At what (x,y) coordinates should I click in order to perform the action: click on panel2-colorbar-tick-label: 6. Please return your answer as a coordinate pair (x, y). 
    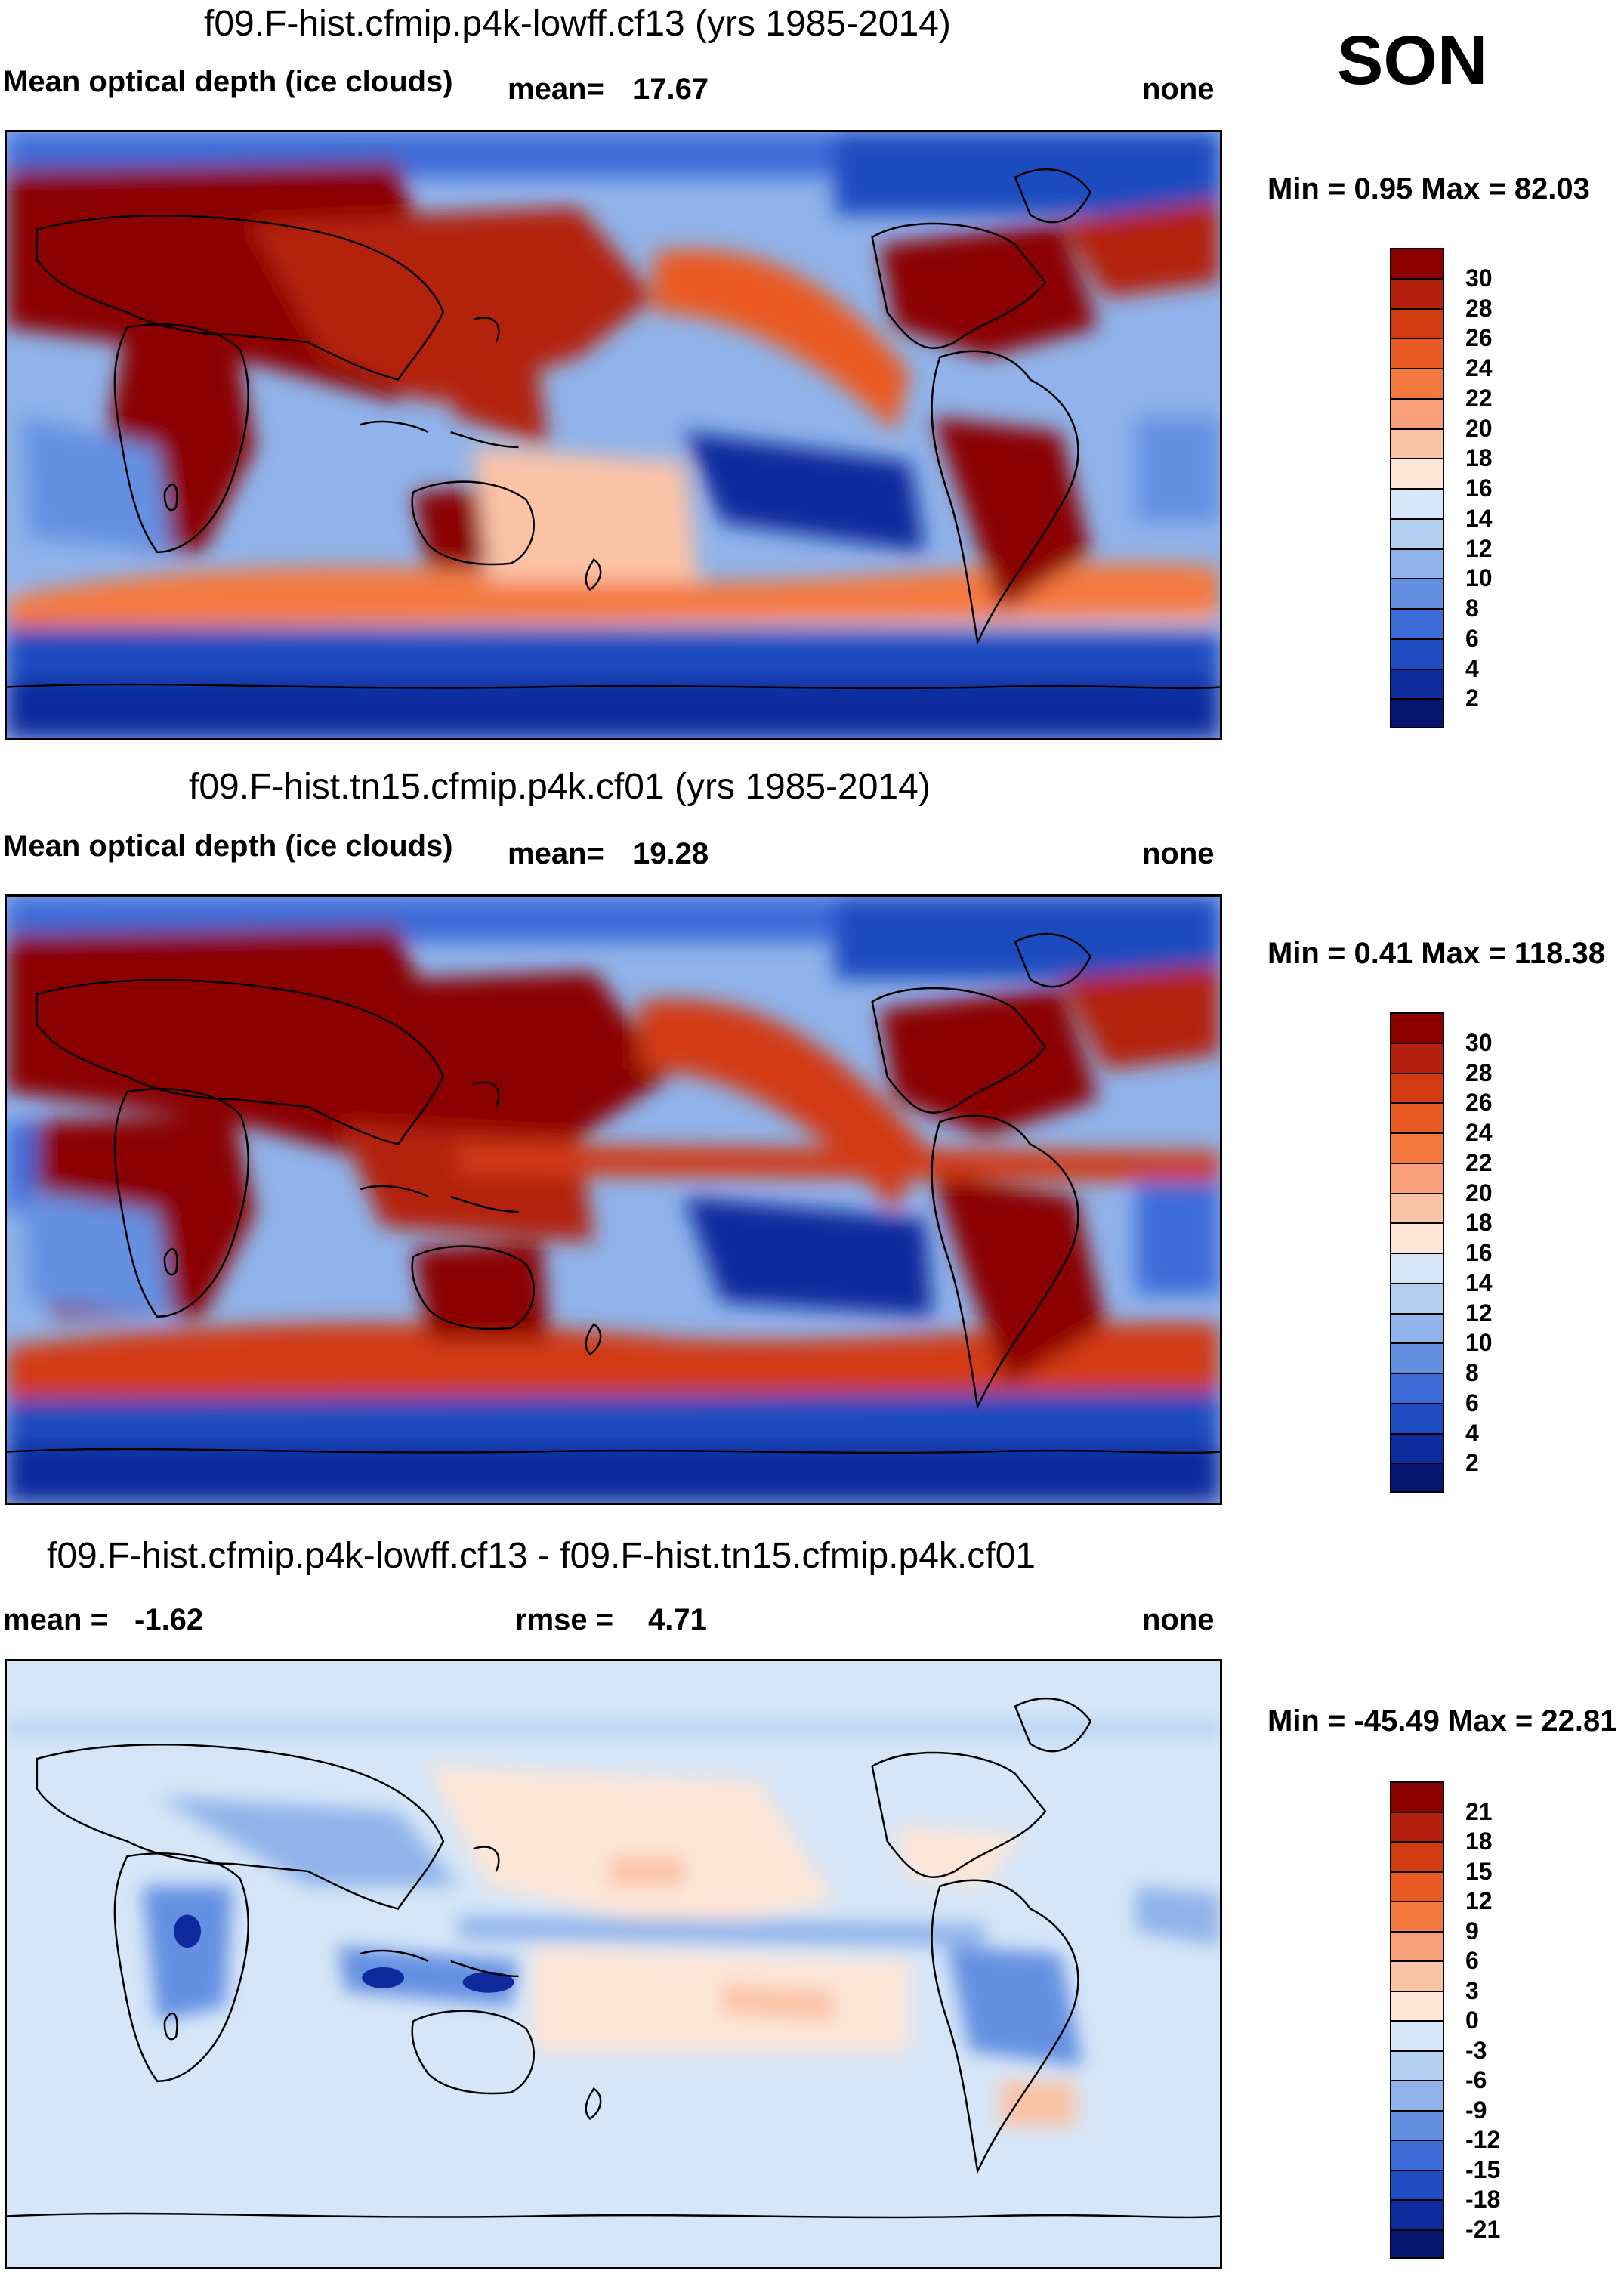
    Looking at the image, I should click on (1472, 1403).